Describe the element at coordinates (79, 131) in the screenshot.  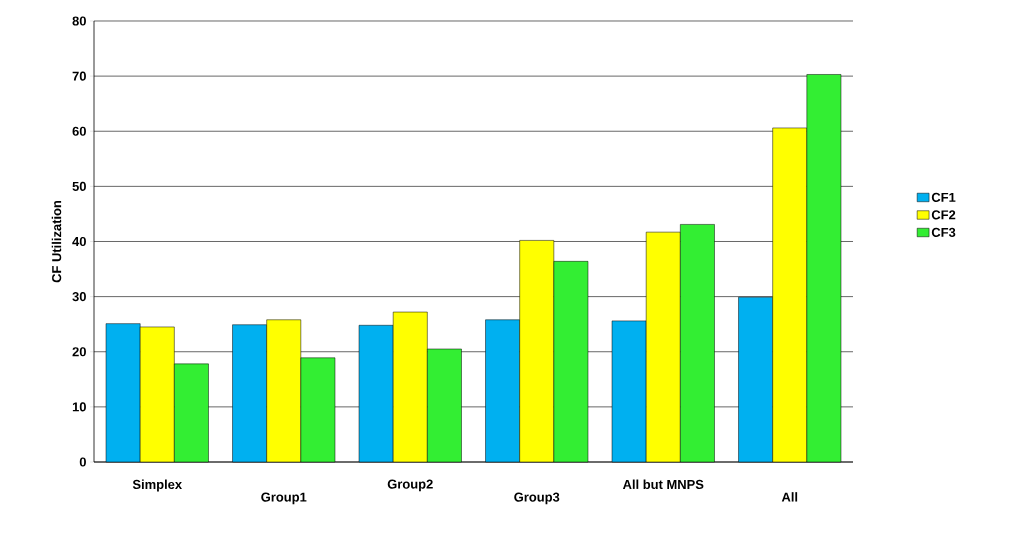
I see `y-tick-label: 60` at that location.